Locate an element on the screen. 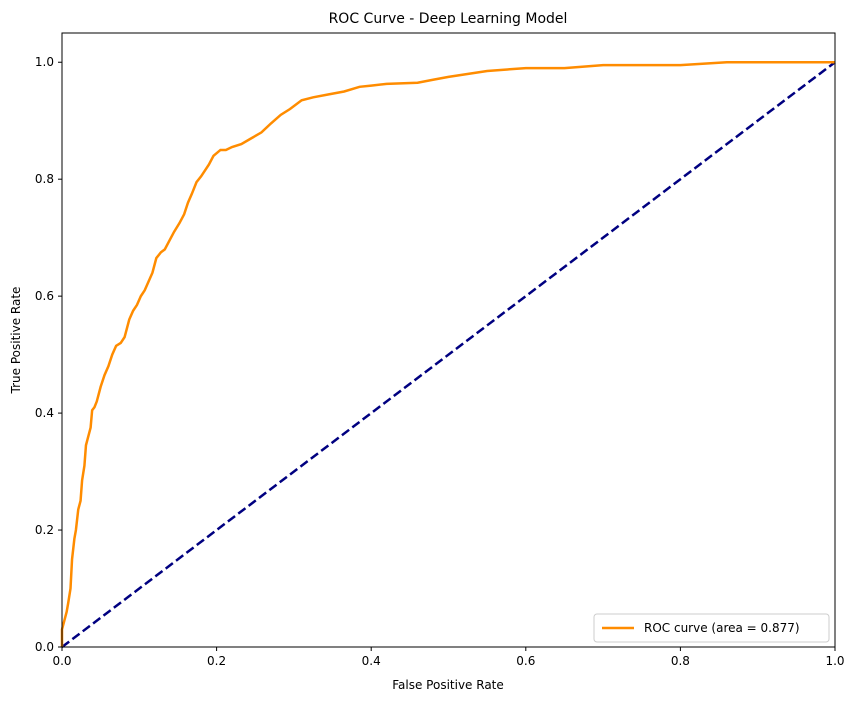  legend-box is located at coordinates (711, 628).